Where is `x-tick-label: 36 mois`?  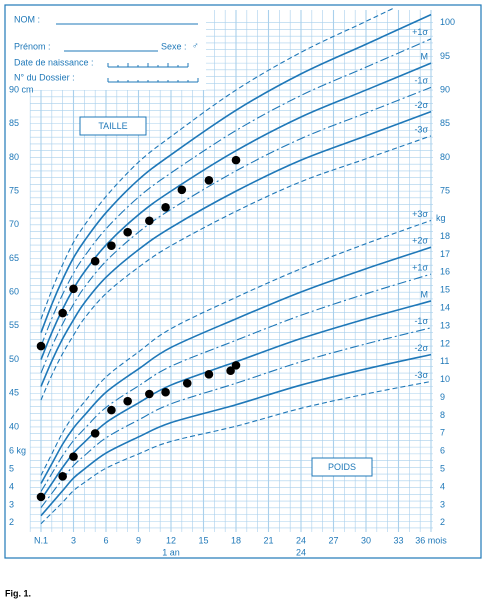
x-tick-label: 36 mois is located at coordinates (431, 540).